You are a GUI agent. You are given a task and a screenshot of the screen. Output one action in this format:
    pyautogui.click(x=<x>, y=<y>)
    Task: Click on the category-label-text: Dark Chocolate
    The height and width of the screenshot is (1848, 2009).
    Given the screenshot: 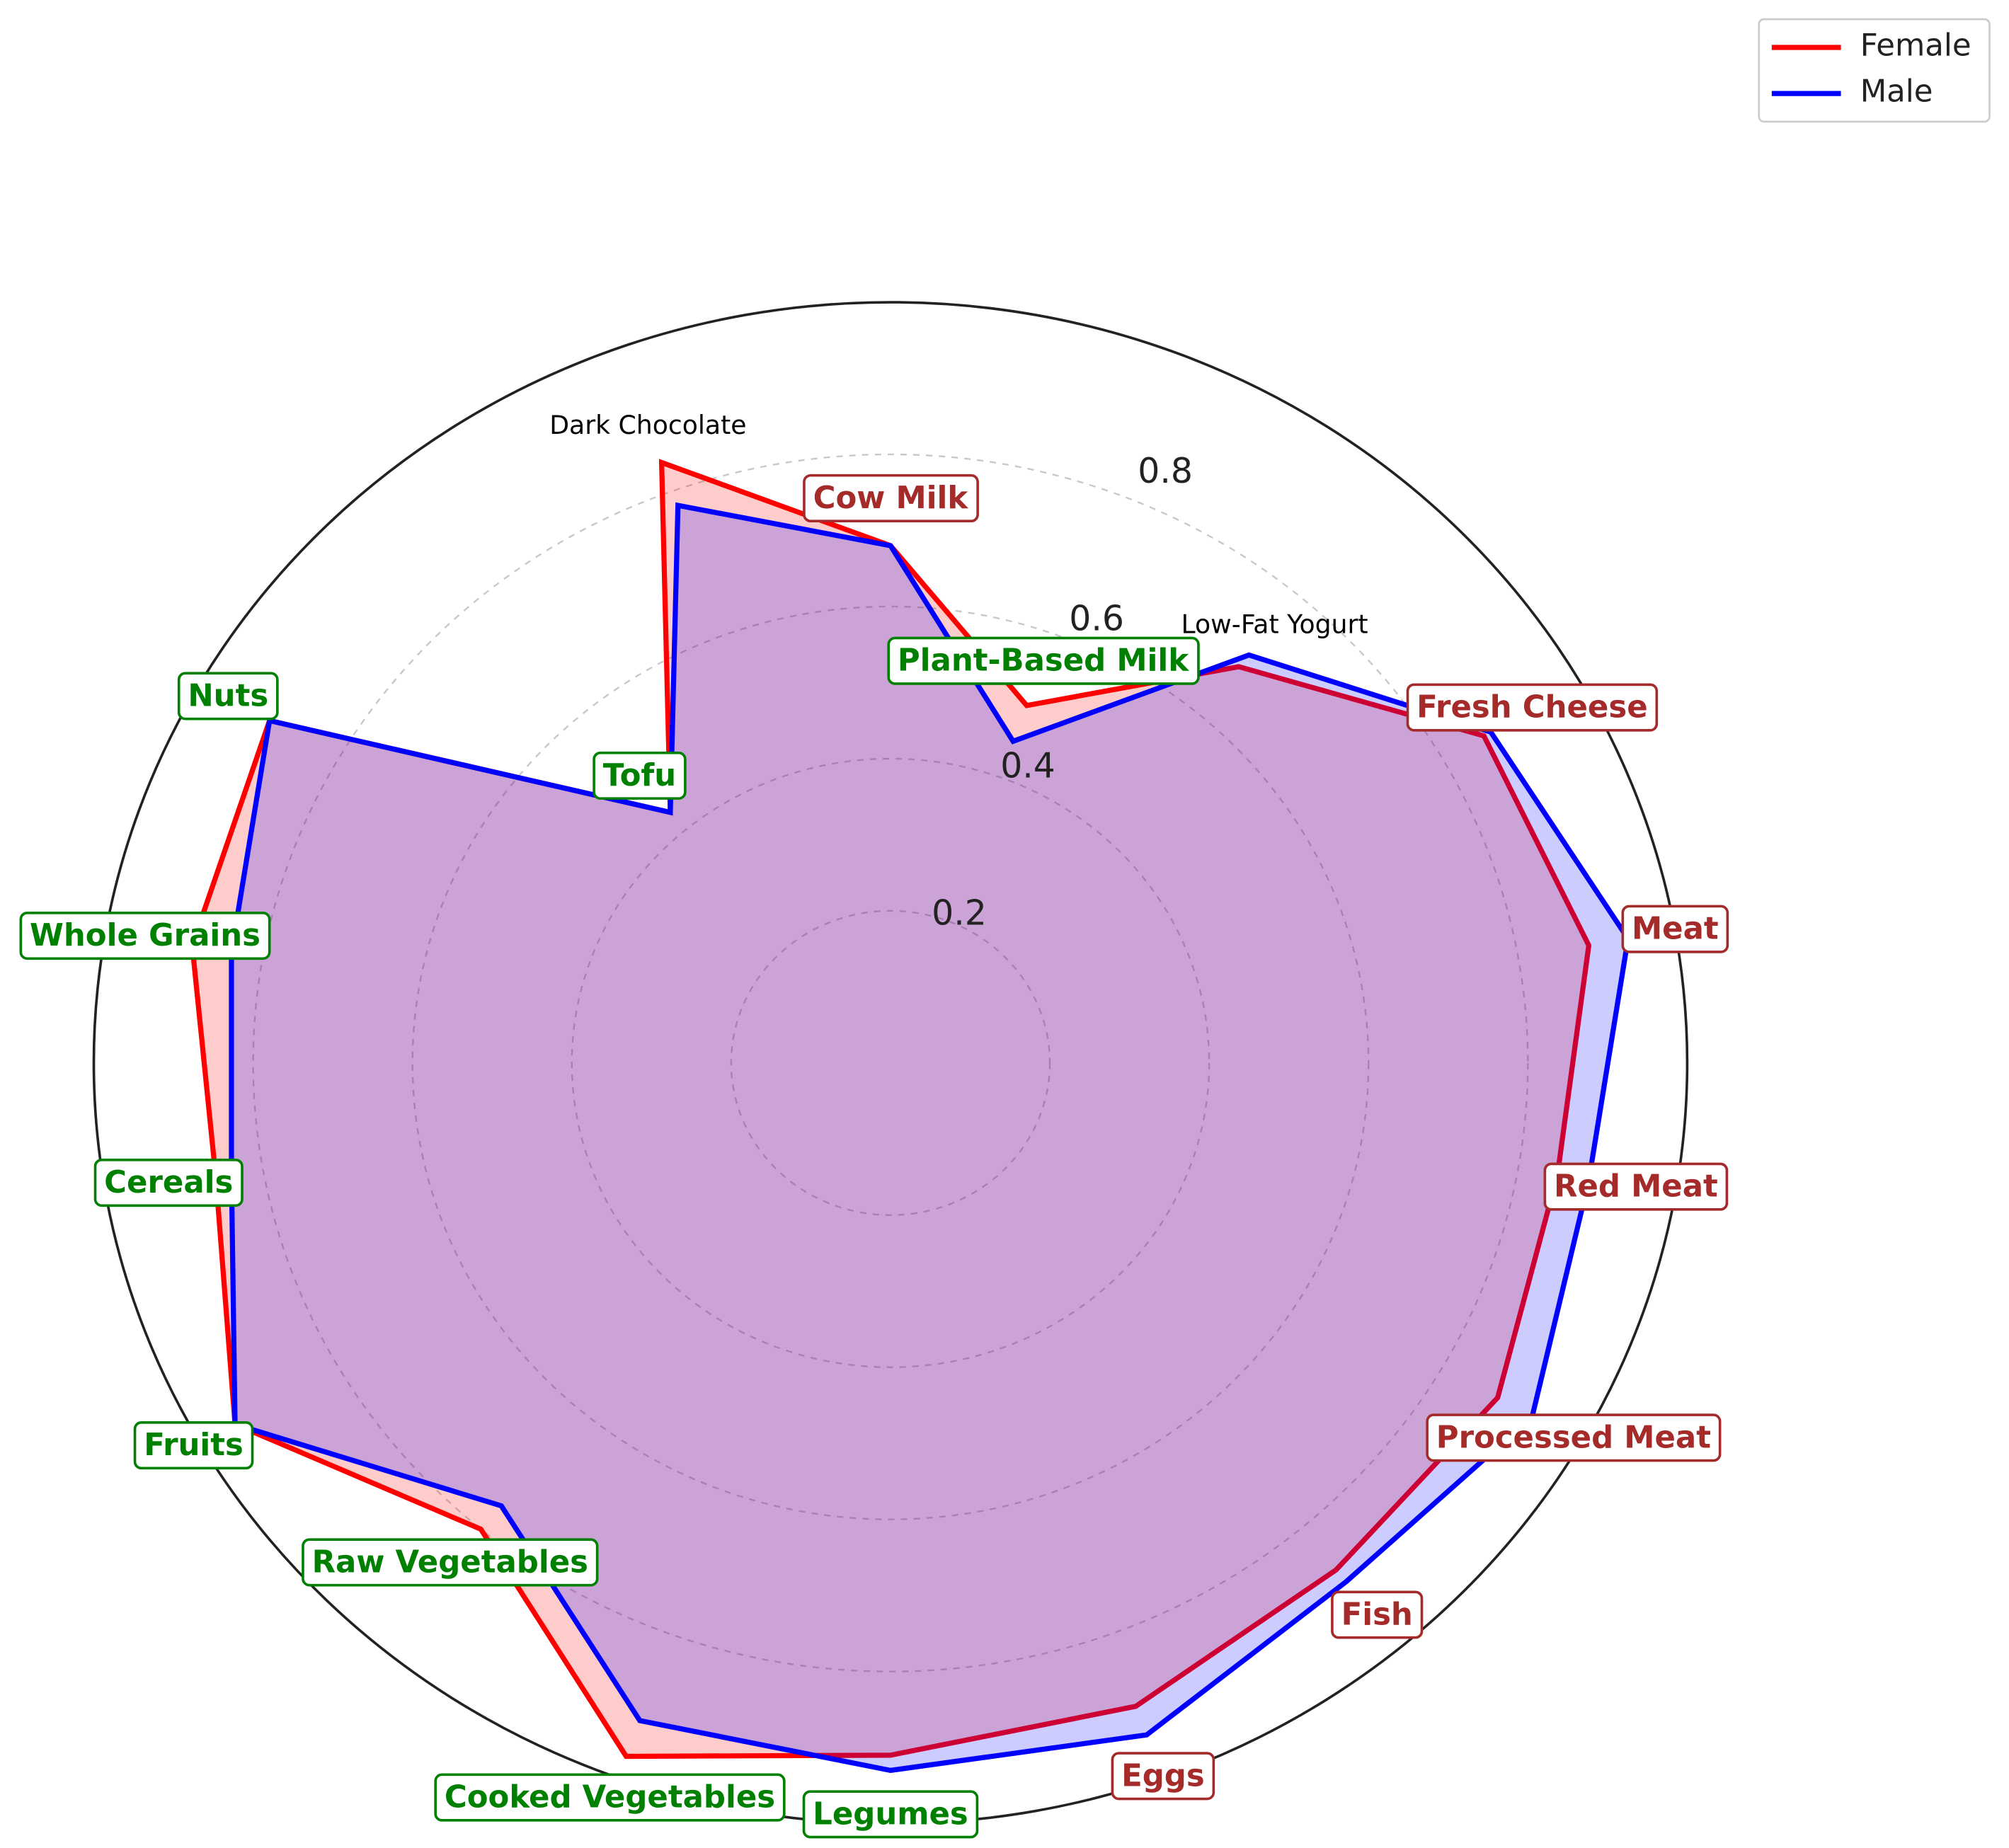 What is the action you would take?
    pyautogui.click(x=647, y=425)
    